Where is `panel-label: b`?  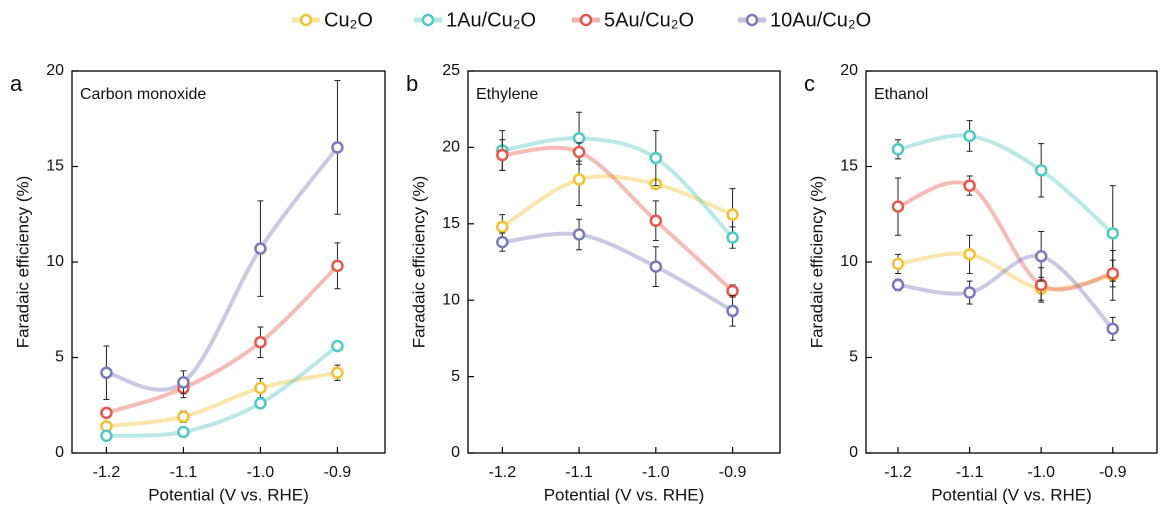 panel-label: b is located at coordinates (412, 83).